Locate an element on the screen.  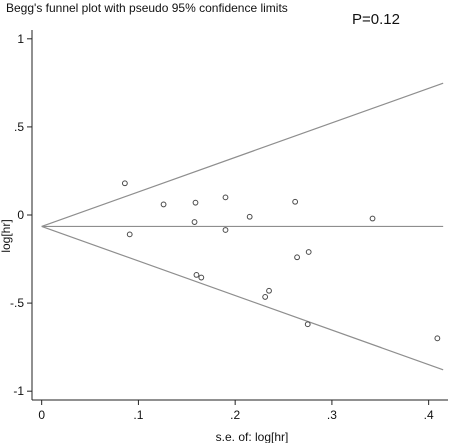
x-axis-title: s.e. of: log[hr] is located at coordinates (252, 436).